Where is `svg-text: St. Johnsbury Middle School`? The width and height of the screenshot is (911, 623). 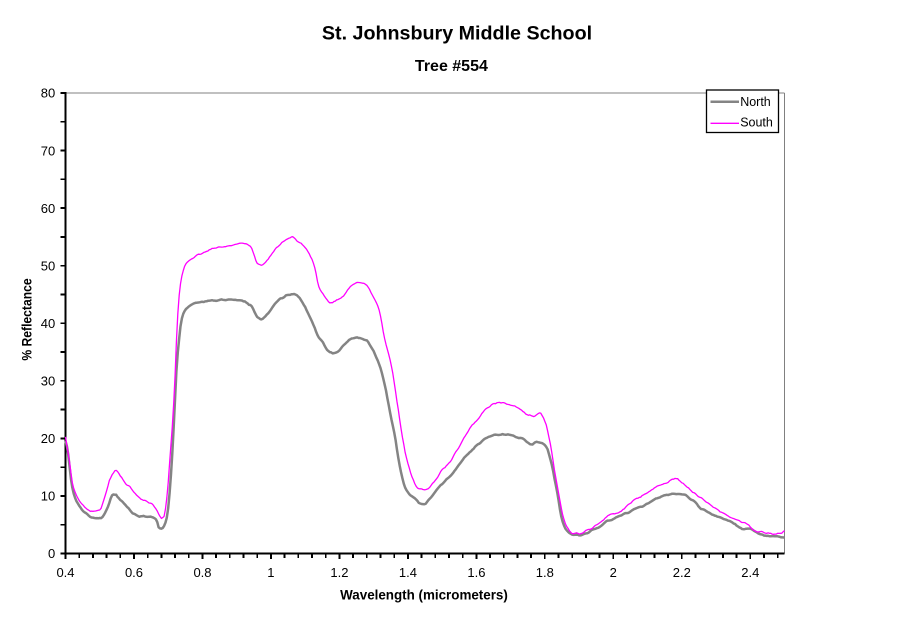
svg-text: St. Johnsbury Middle School is located at coordinates (457, 34).